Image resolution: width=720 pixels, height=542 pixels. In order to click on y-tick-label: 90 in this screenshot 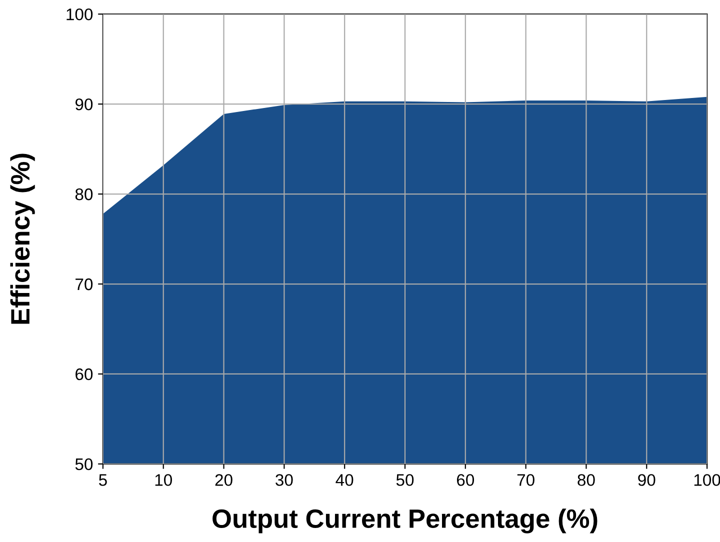, I will do `click(84, 104)`.